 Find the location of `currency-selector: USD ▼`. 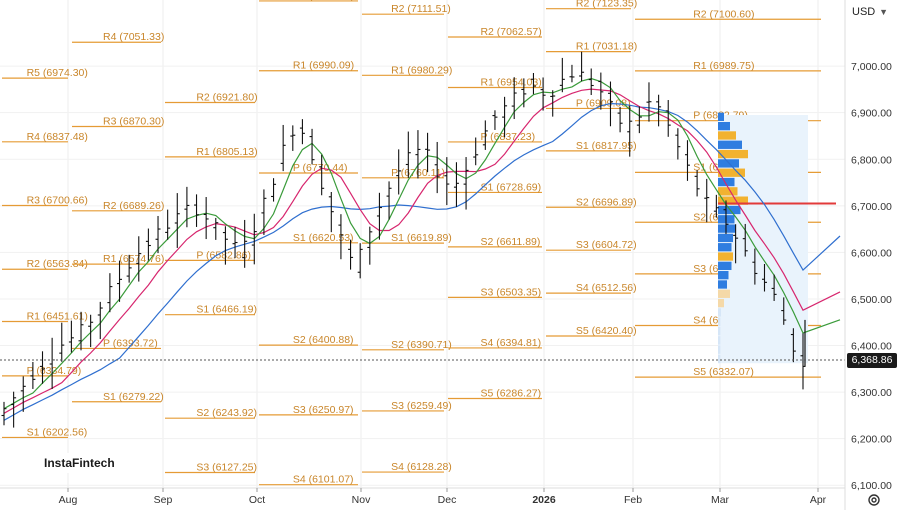

currency-selector: USD ▼ is located at coordinates (870, 12).